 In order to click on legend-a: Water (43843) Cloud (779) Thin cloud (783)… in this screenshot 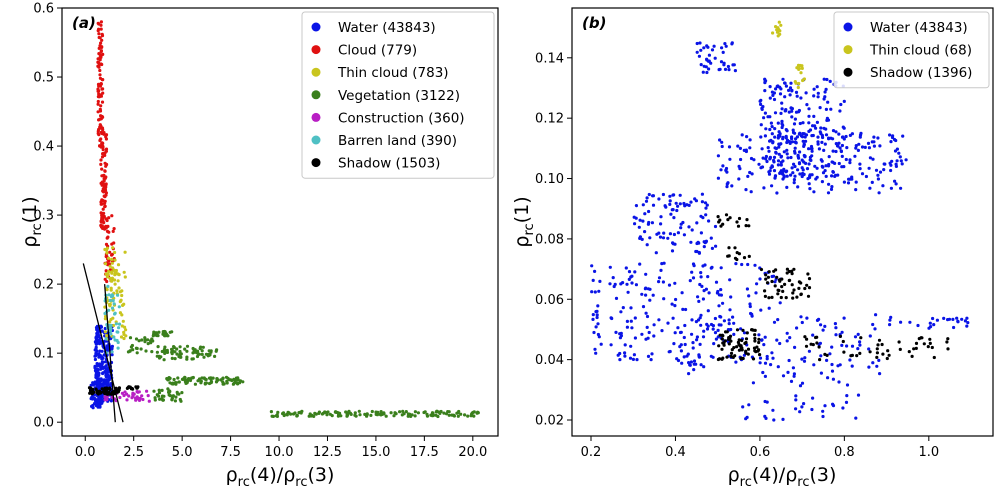, I will do `click(398, 95)`.